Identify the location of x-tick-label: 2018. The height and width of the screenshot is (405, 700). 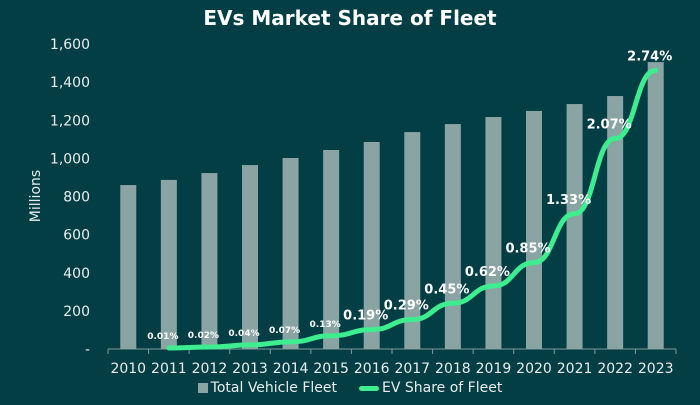
(453, 369).